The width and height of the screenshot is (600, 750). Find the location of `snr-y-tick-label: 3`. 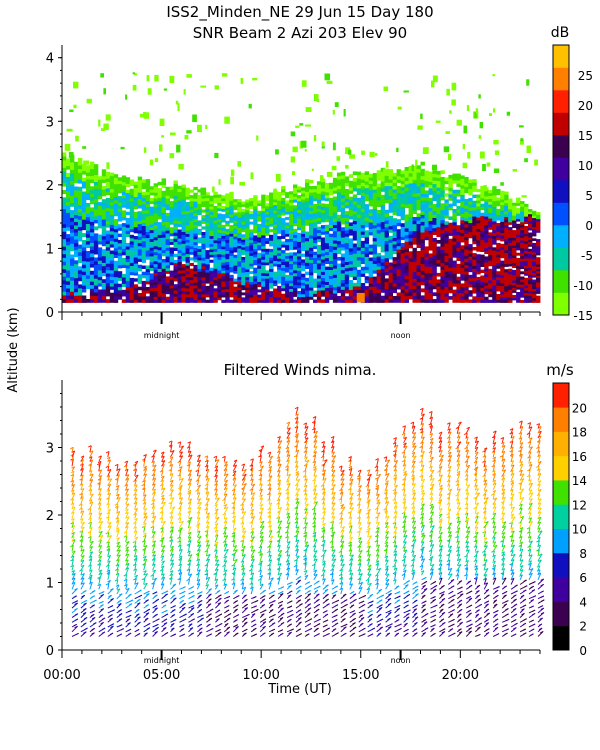

snr-y-tick-label: 3 is located at coordinates (50, 122).